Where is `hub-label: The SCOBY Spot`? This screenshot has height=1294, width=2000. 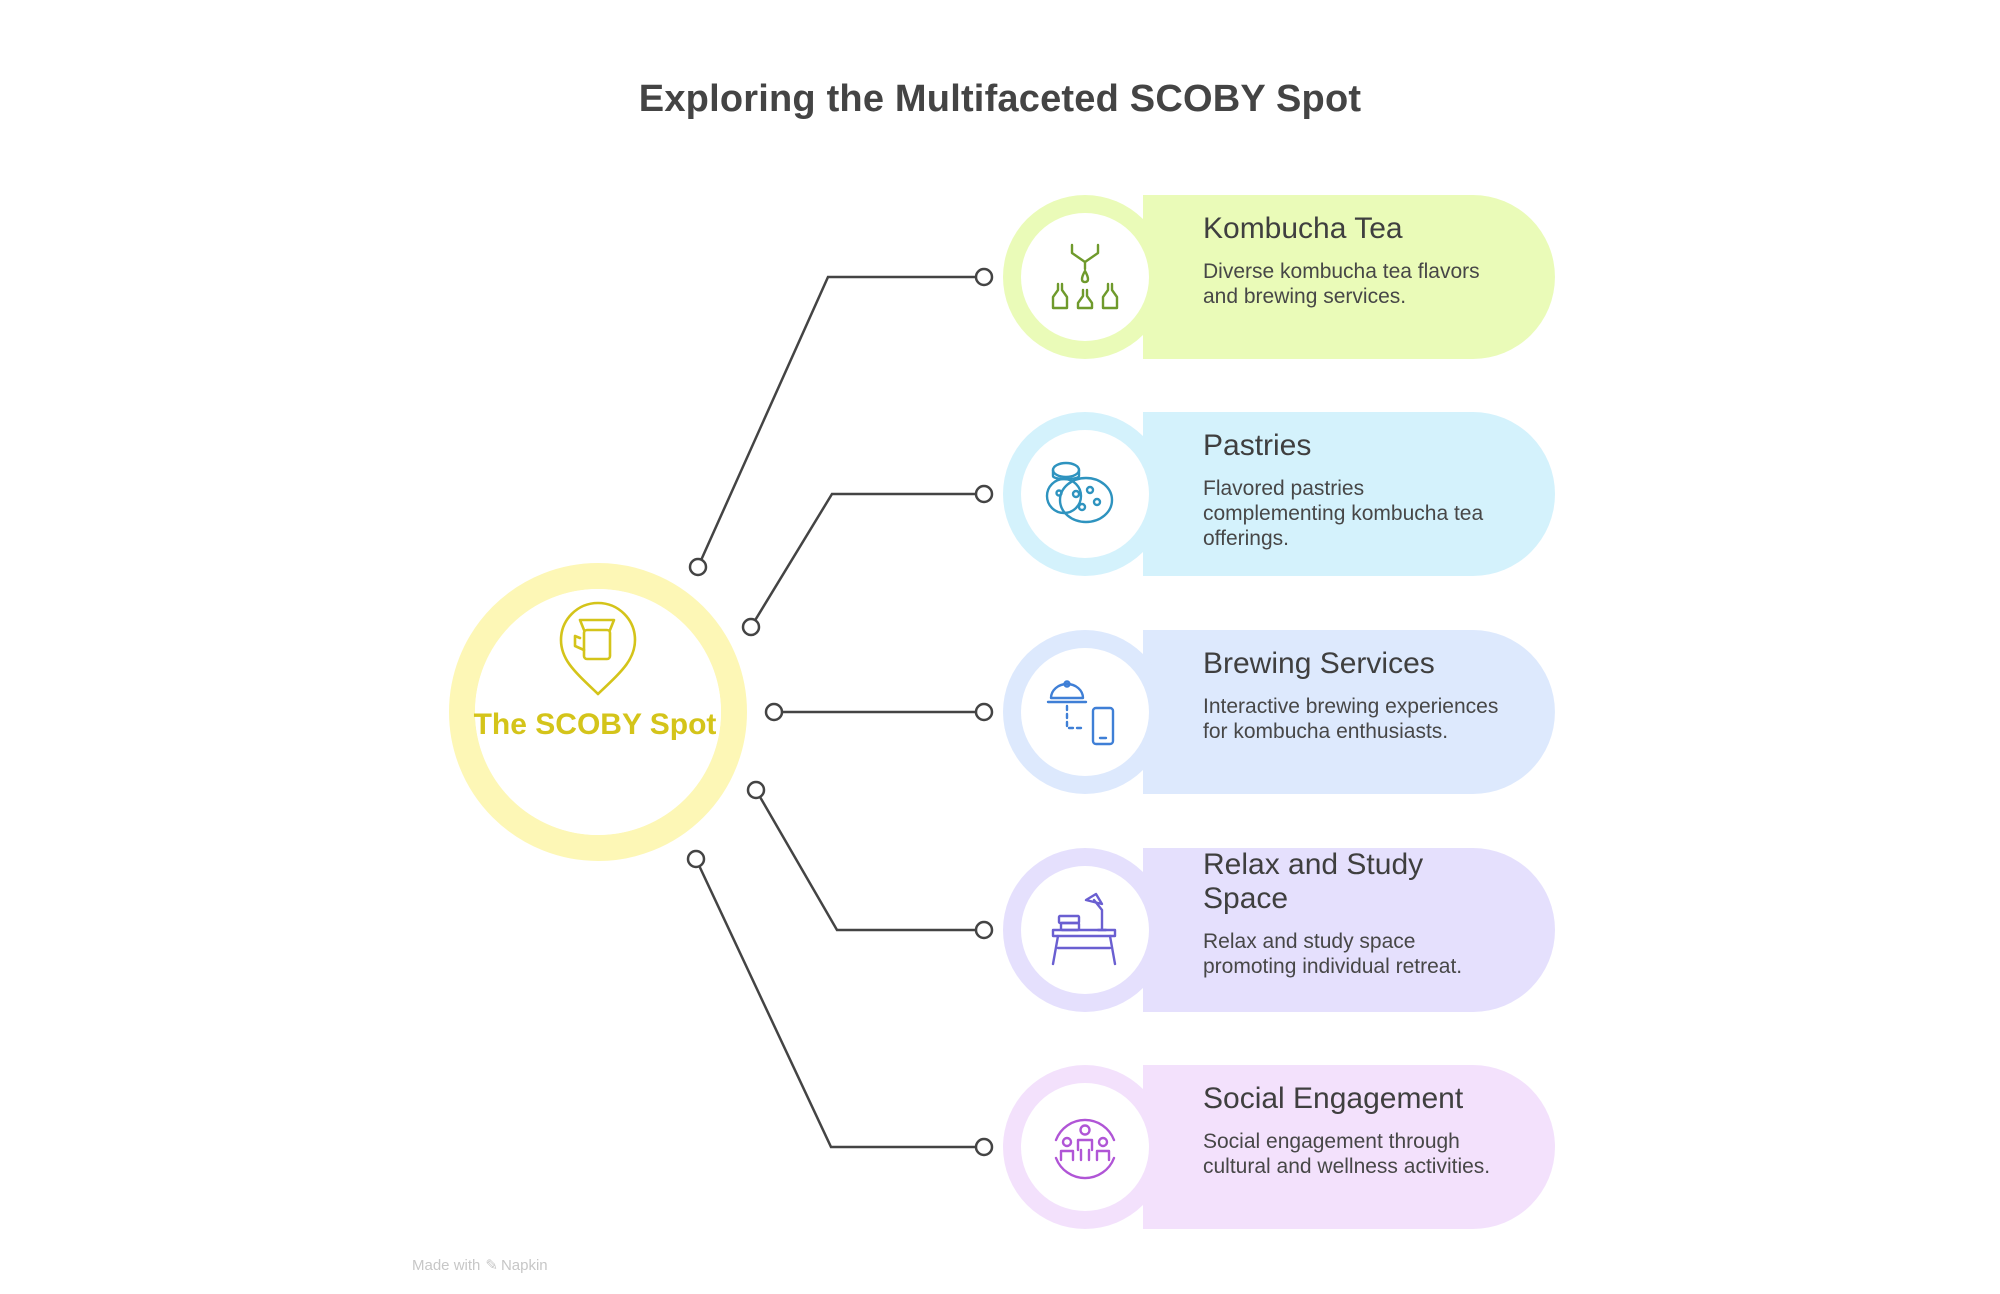 hub-label: The SCOBY Spot is located at coordinates (595, 724).